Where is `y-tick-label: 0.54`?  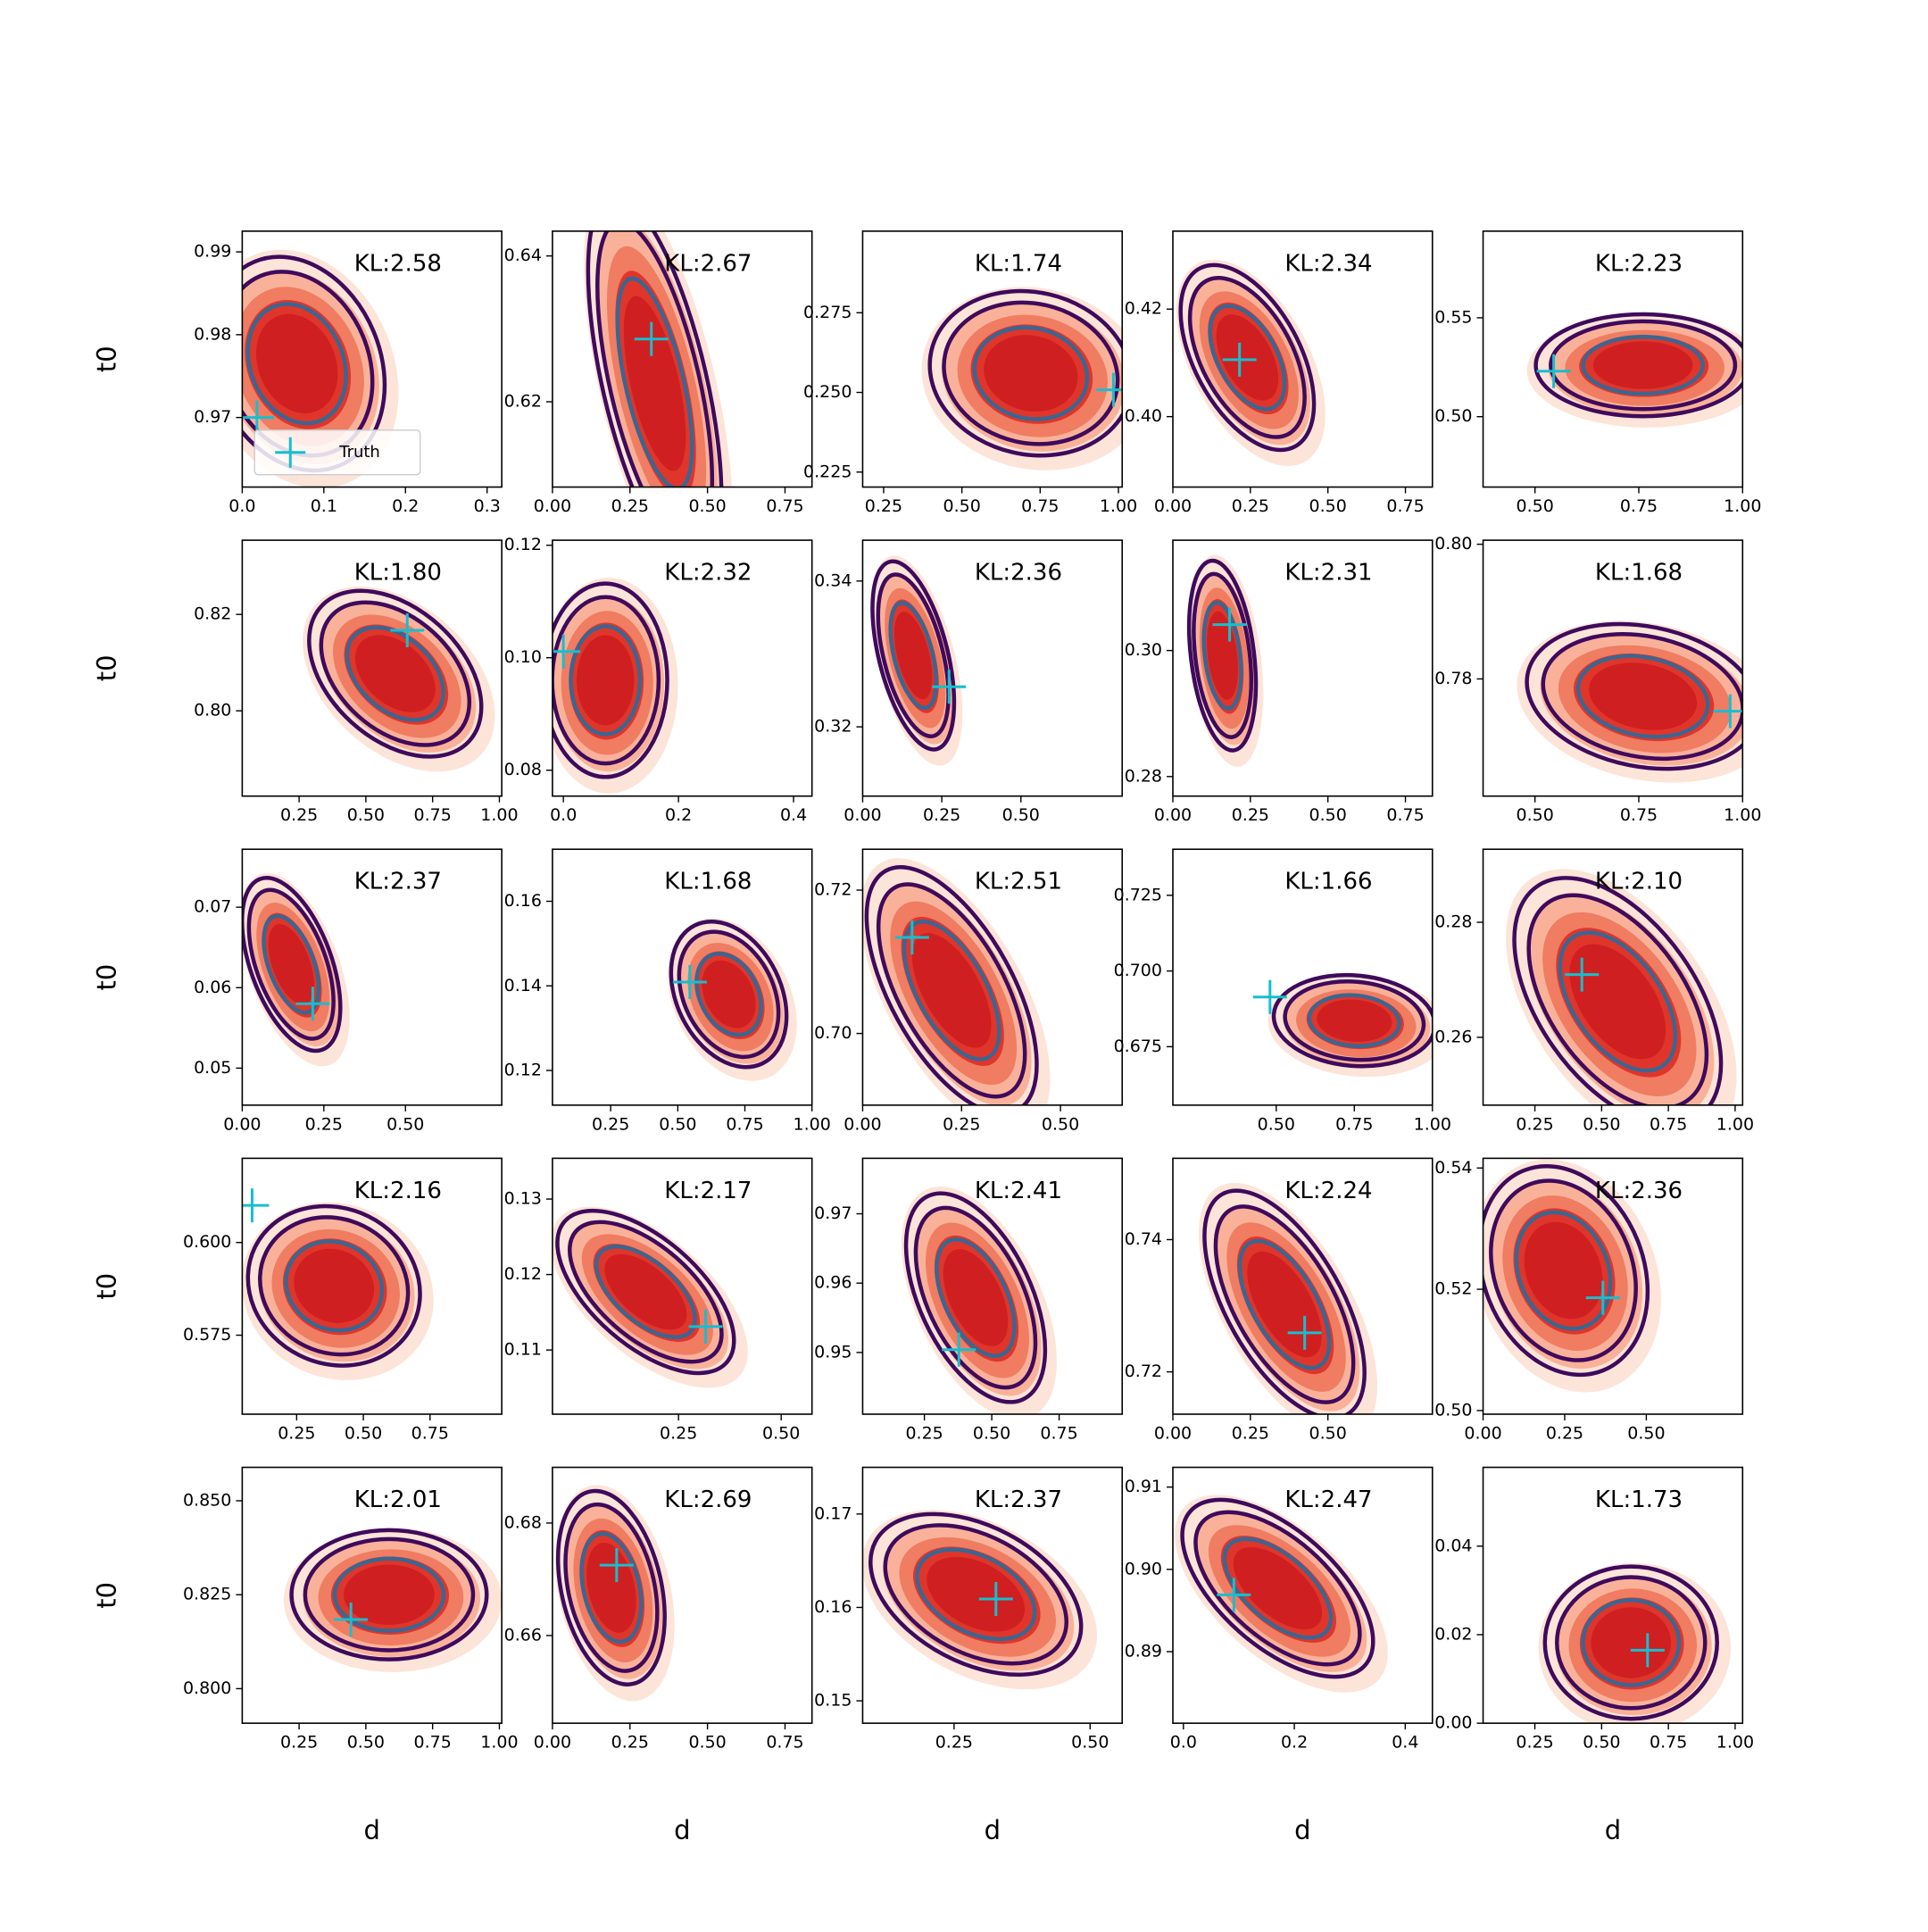
y-tick-label: 0.54 is located at coordinates (1453, 1168).